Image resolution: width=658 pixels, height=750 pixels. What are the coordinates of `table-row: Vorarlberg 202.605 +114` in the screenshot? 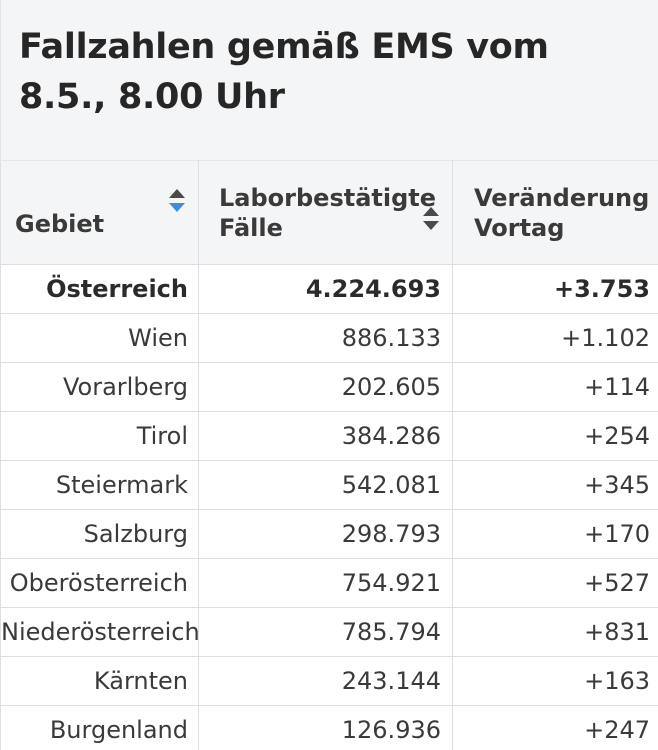 It's located at (329, 387).